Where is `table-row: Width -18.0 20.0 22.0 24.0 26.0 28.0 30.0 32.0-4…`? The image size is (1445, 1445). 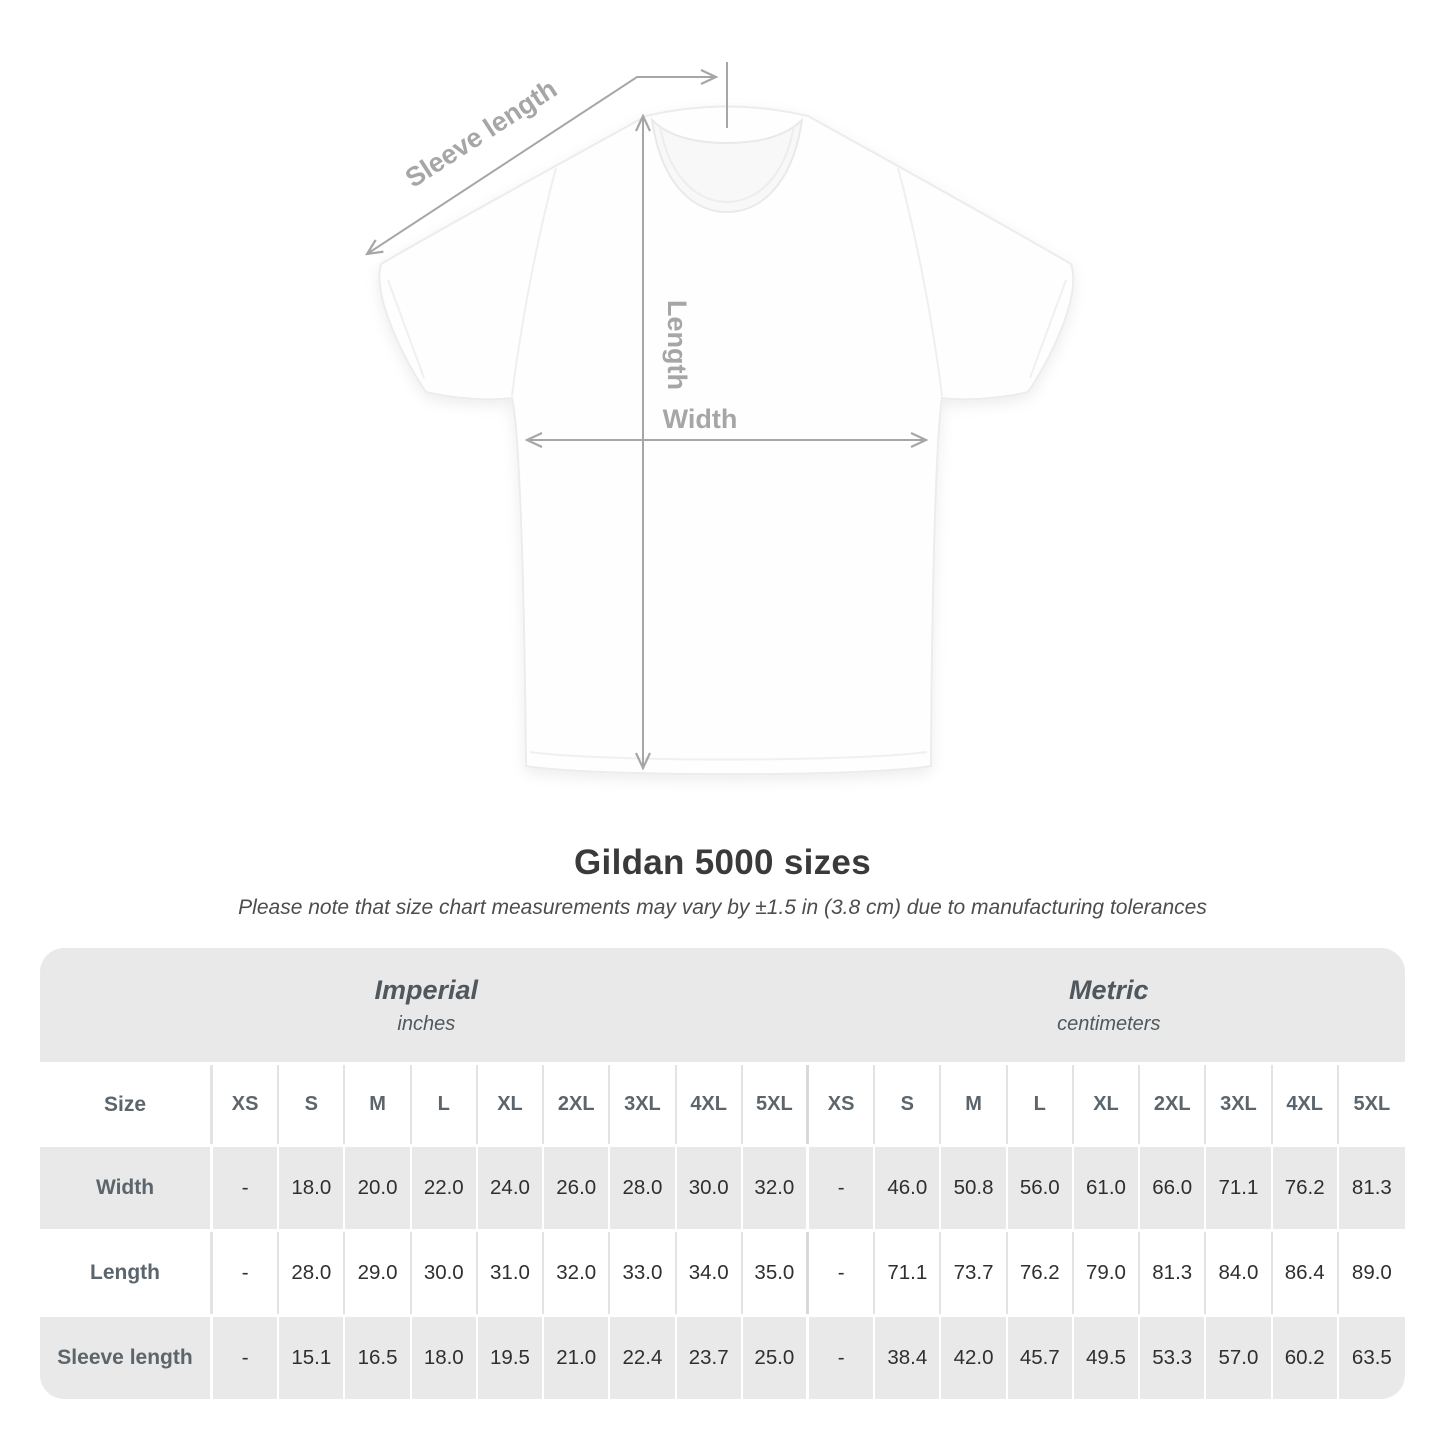 table-row: Width -18.0 20.0 22.0 24.0 26.0 28.0 30.0 32.0-4… is located at coordinates (722, 1188).